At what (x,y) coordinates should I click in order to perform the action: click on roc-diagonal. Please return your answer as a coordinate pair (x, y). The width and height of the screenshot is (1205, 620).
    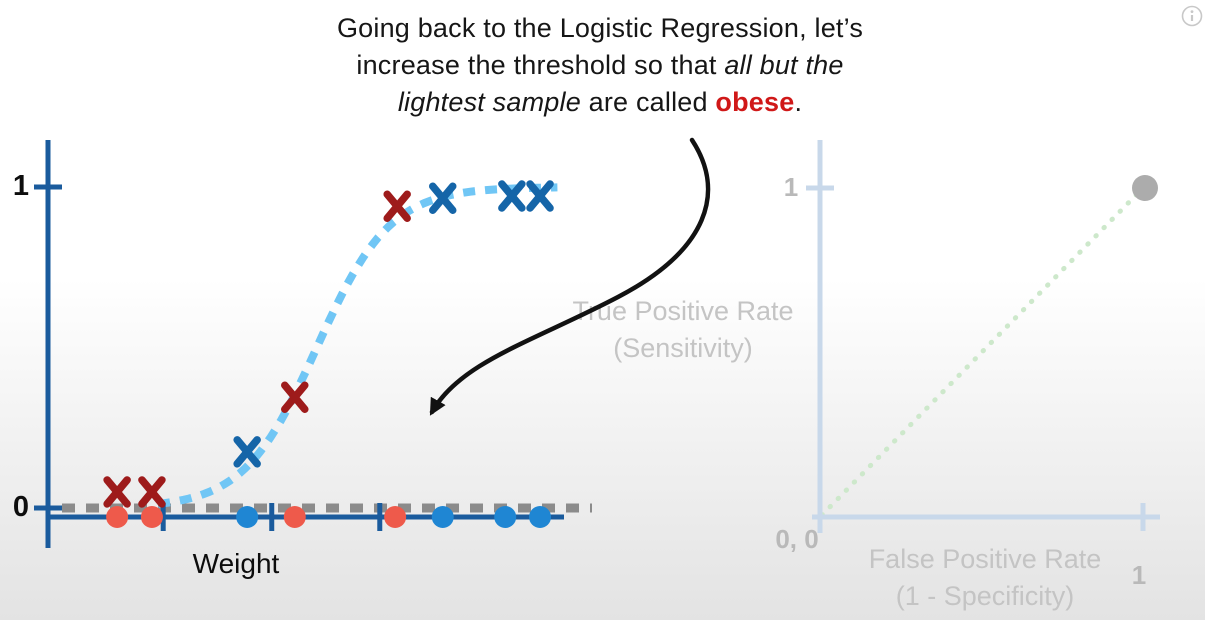
    Looking at the image, I should click on (981, 352).